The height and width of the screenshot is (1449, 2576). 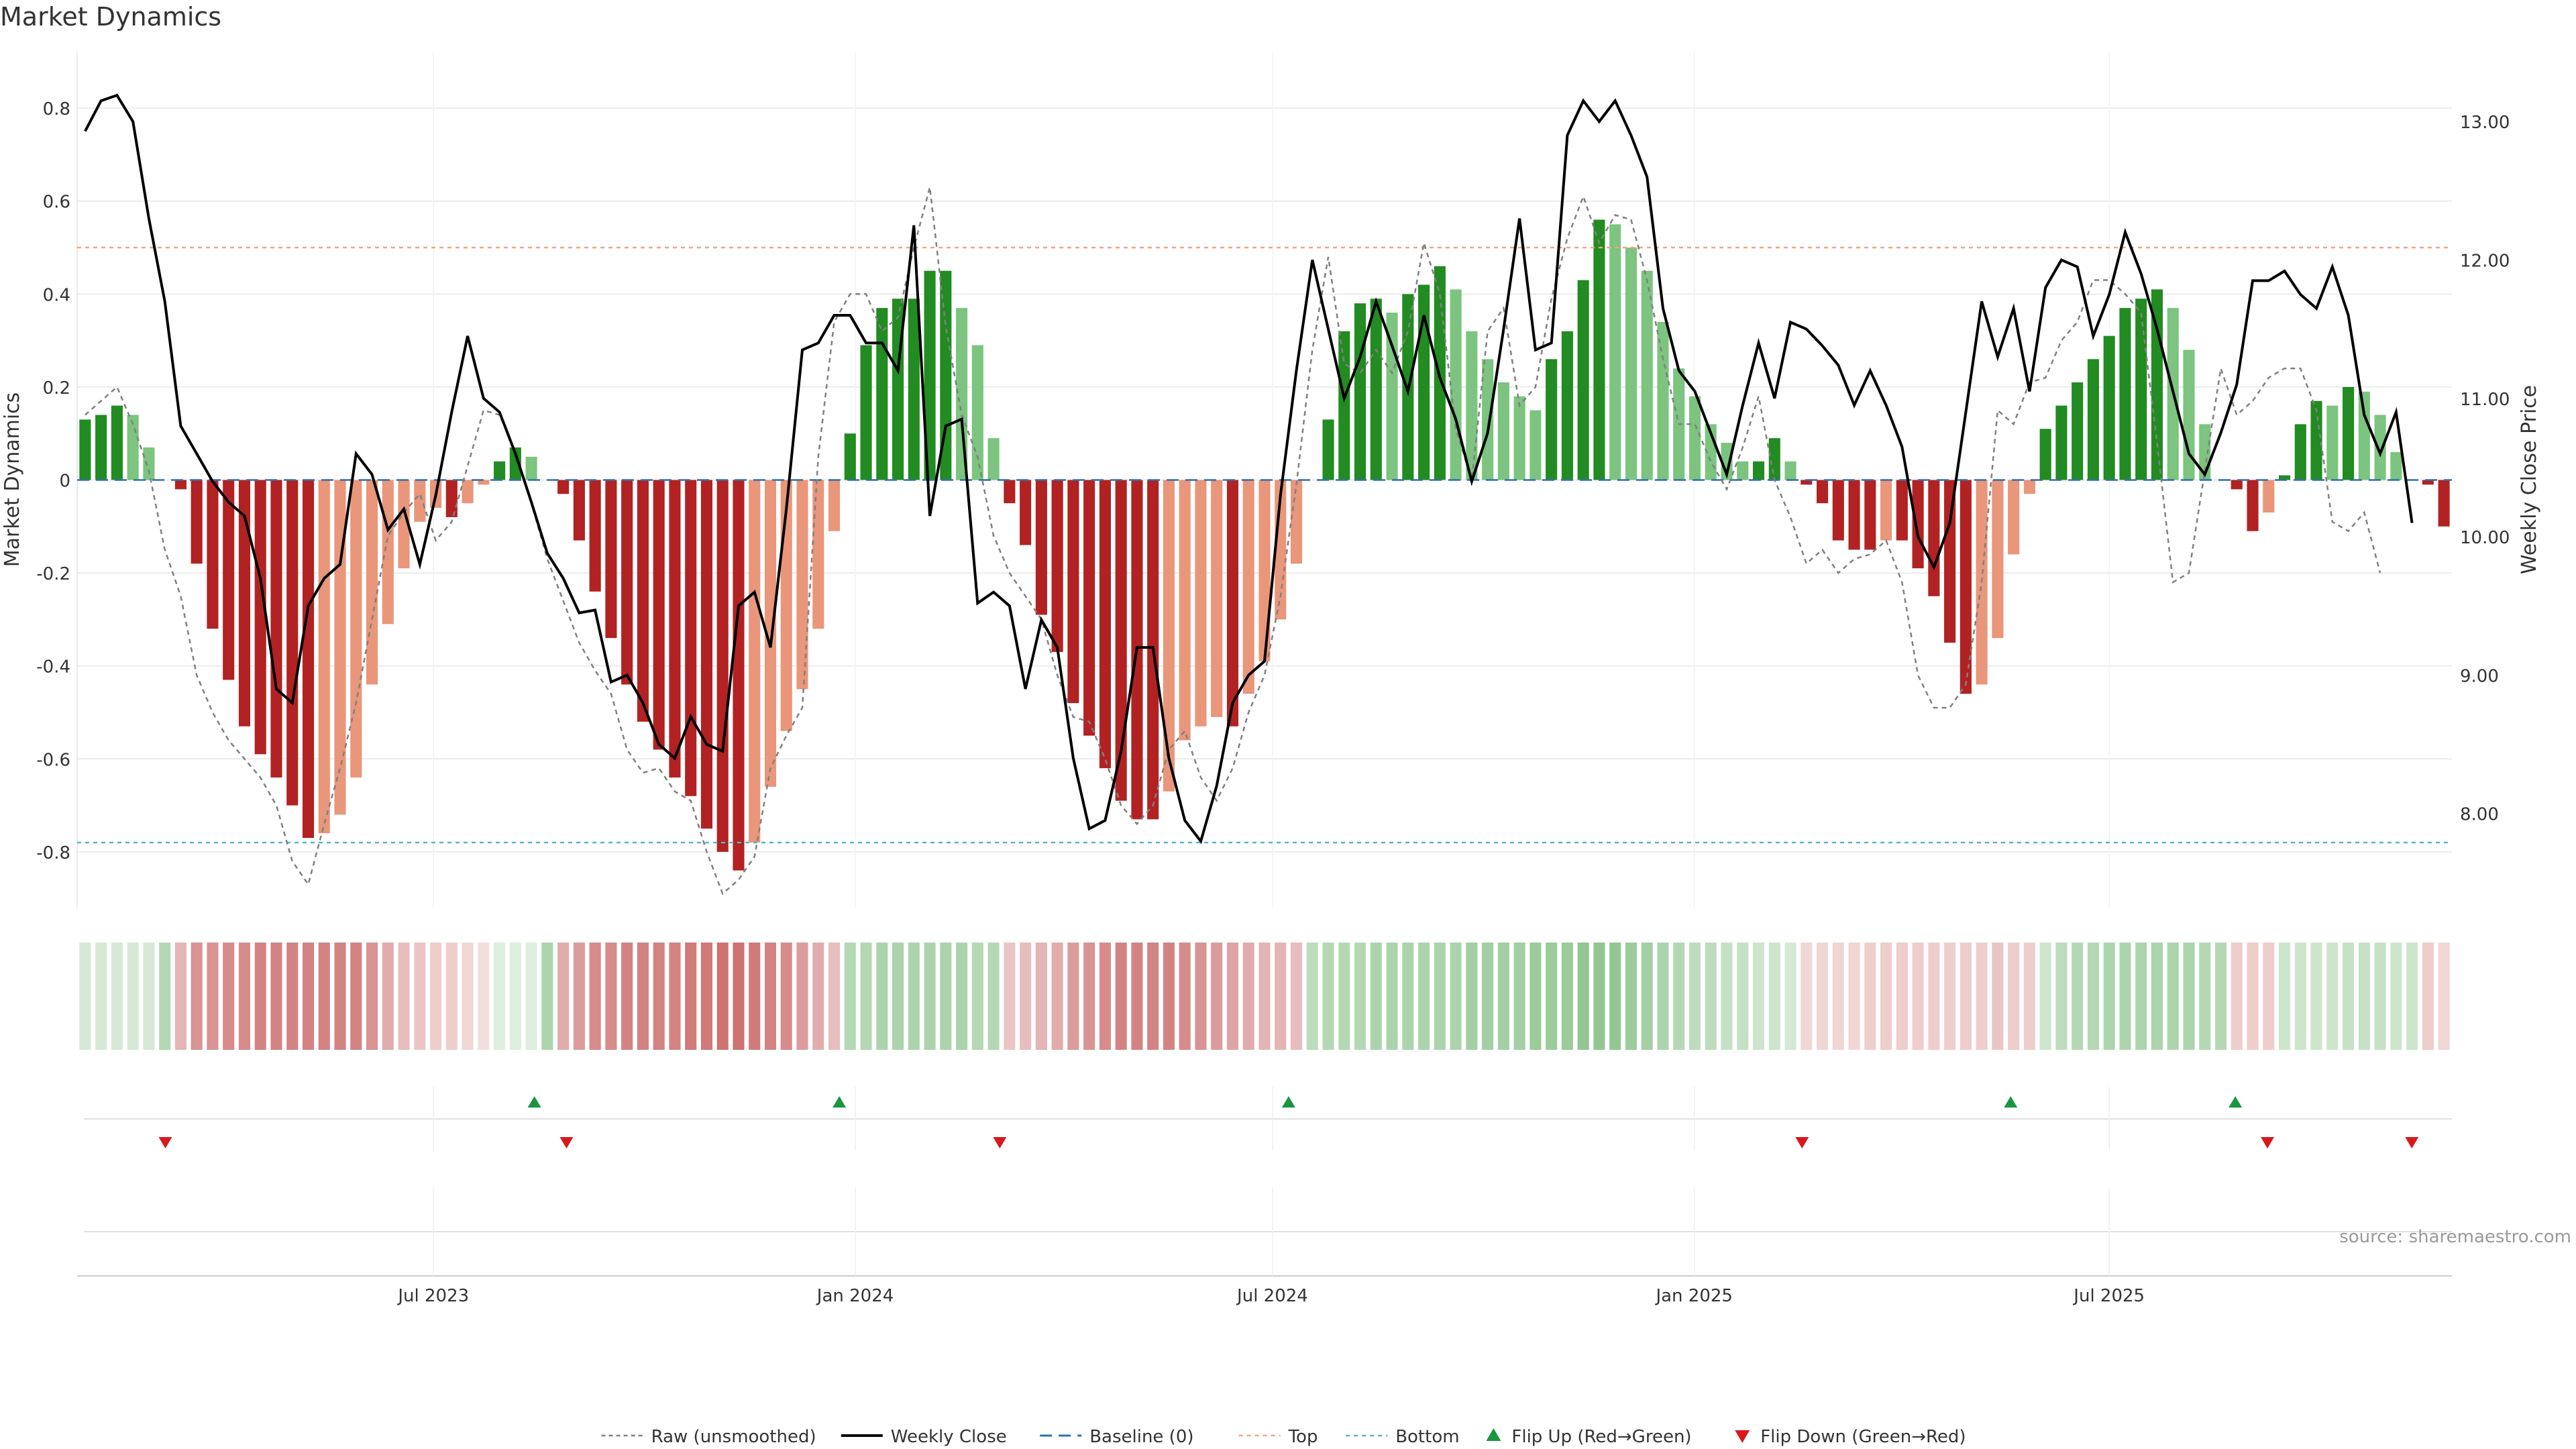 What do you see at coordinates (56, 388) in the screenshot?
I see `left-tick-label: 0.2` at bounding box center [56, 388].